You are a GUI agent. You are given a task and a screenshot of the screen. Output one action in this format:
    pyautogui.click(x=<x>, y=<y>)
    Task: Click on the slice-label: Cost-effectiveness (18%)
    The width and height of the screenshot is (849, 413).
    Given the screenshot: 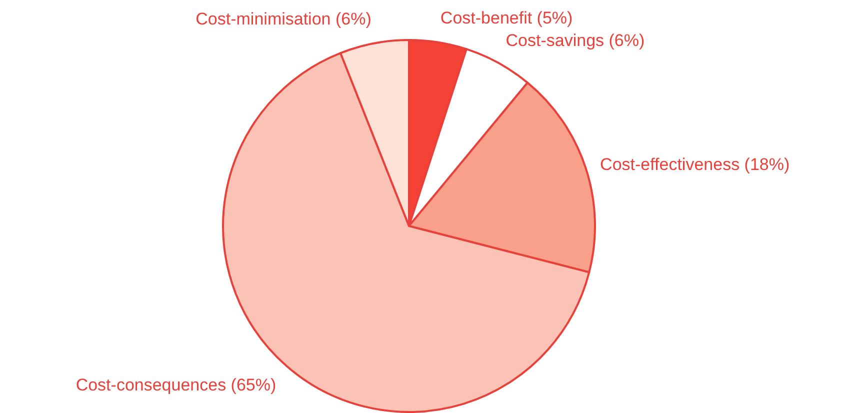 What is the action you would take?
    pyautogui.click(x=695, y=164)
    